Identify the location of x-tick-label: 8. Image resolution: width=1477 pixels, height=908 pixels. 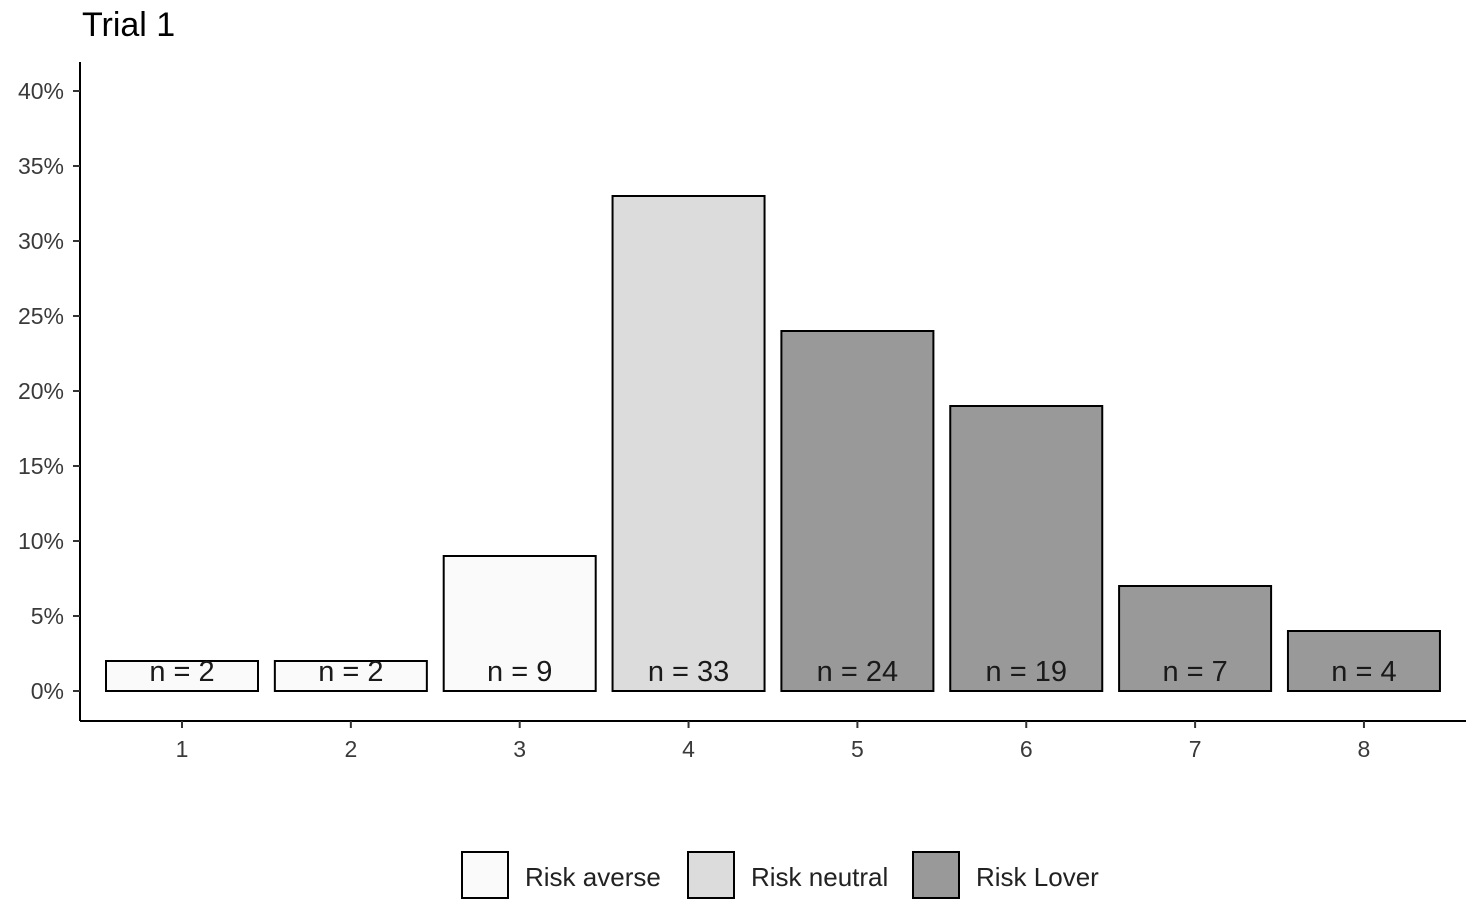
(1364, 749).